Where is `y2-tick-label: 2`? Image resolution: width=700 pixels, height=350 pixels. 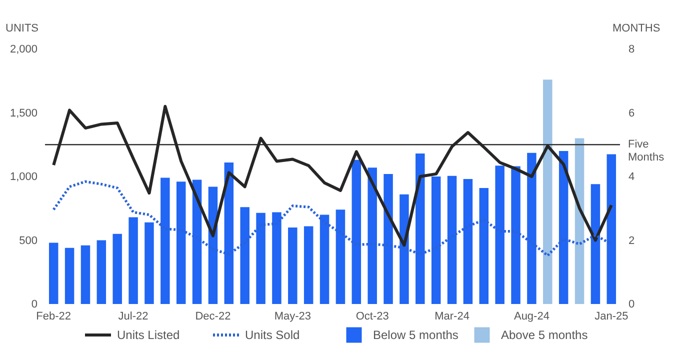 y2-tick-label: 2 is located at coordinates (631, 240).